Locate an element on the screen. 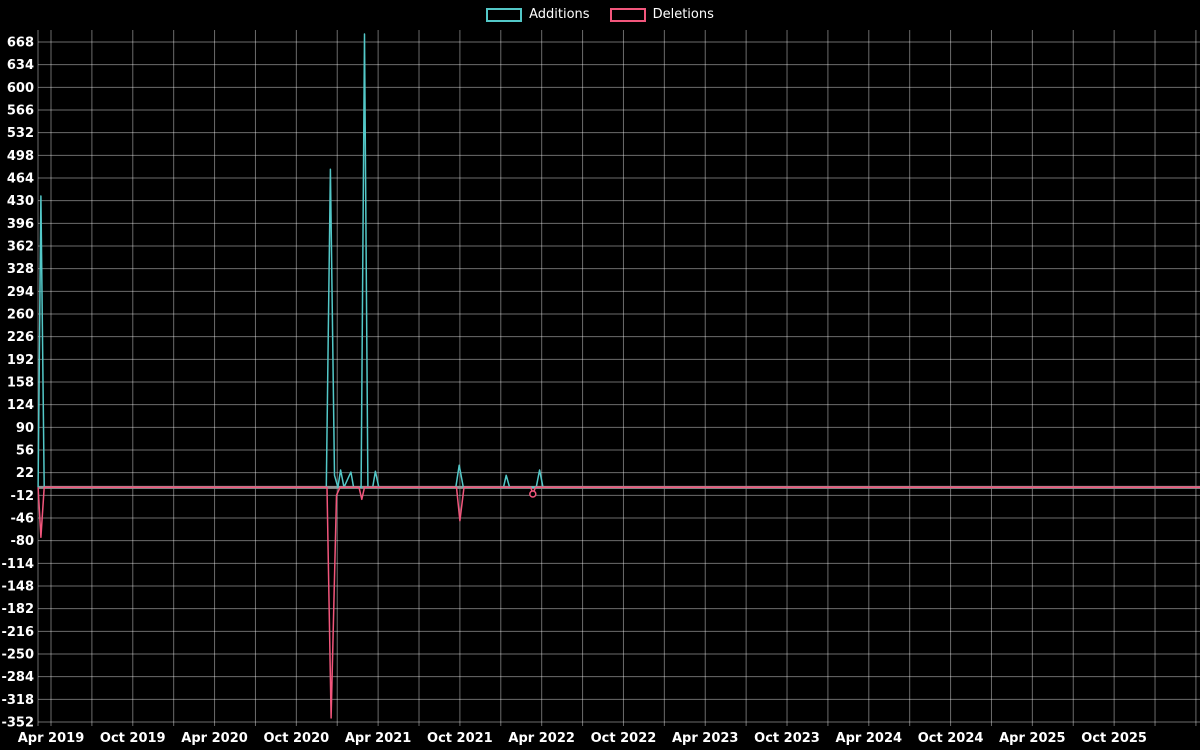  y-axis-tick-label: 158 is located at coordinates (20, 383).